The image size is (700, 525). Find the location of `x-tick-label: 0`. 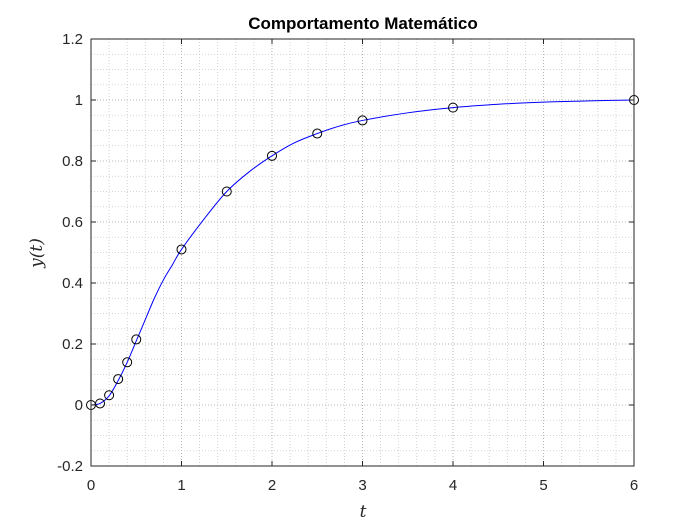

x-tick-label: 0 is located at coordinates (91, 485).